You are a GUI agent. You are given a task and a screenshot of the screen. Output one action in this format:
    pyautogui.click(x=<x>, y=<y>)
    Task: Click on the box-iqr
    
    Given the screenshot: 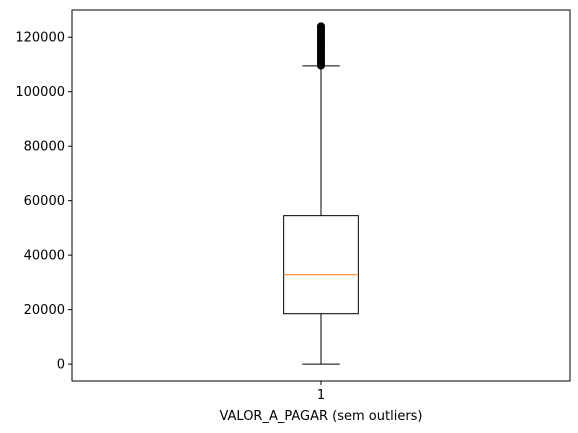 What is the action you would take?
    pyautogui.click(x=321, y=265)
    